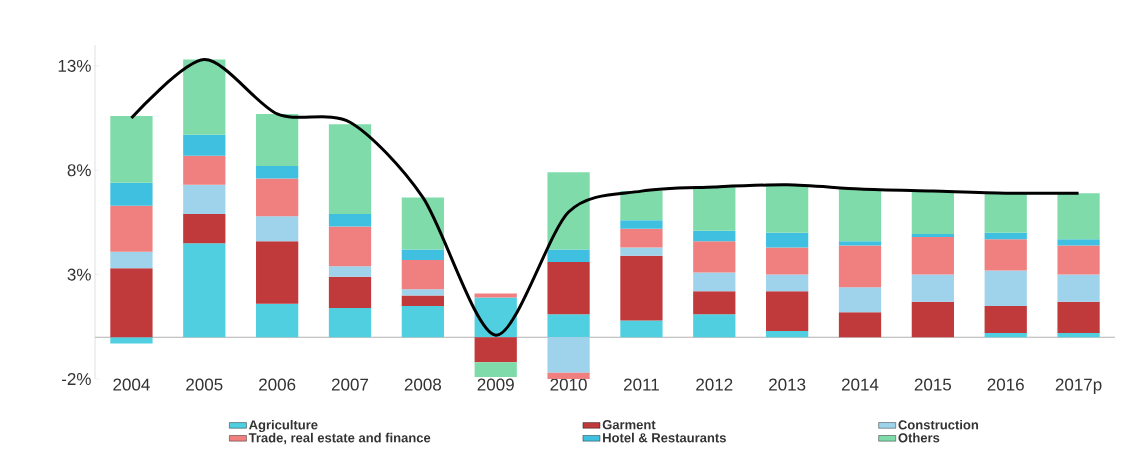 The height and width of the screenshot is (452, 1131). I want to click on x-tick-label: 2012, so click(714, 384).